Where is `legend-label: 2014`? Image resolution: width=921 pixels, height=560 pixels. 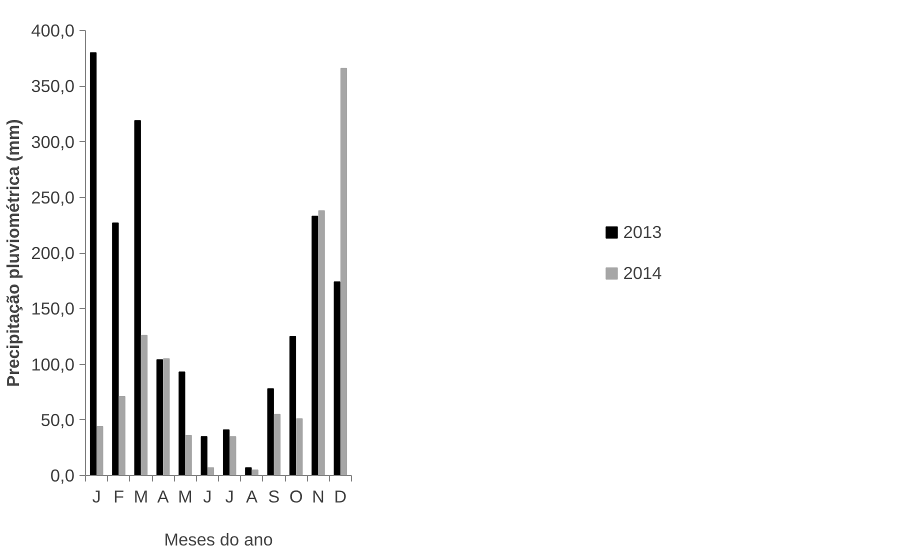
legend-label: 2014 is located at coordinates (642, 273).